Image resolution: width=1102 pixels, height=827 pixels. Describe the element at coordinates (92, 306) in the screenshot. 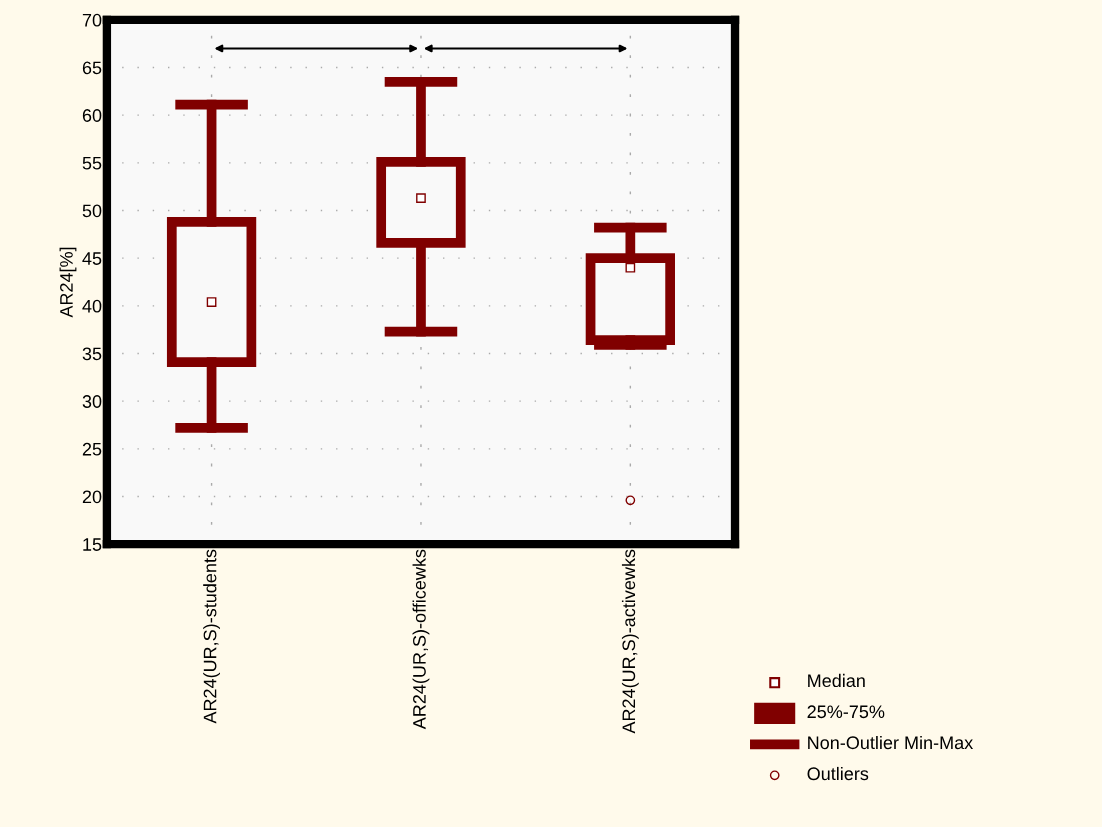

I see `y-tick-label: 40` at that location.